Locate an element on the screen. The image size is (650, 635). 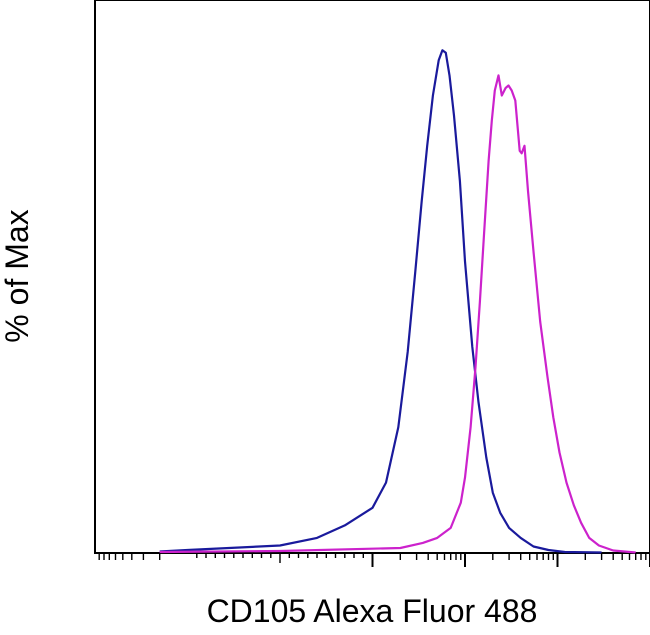
x-axis-label: CD105 Alexa Fluor 488 is located at coordinates (372, 611).